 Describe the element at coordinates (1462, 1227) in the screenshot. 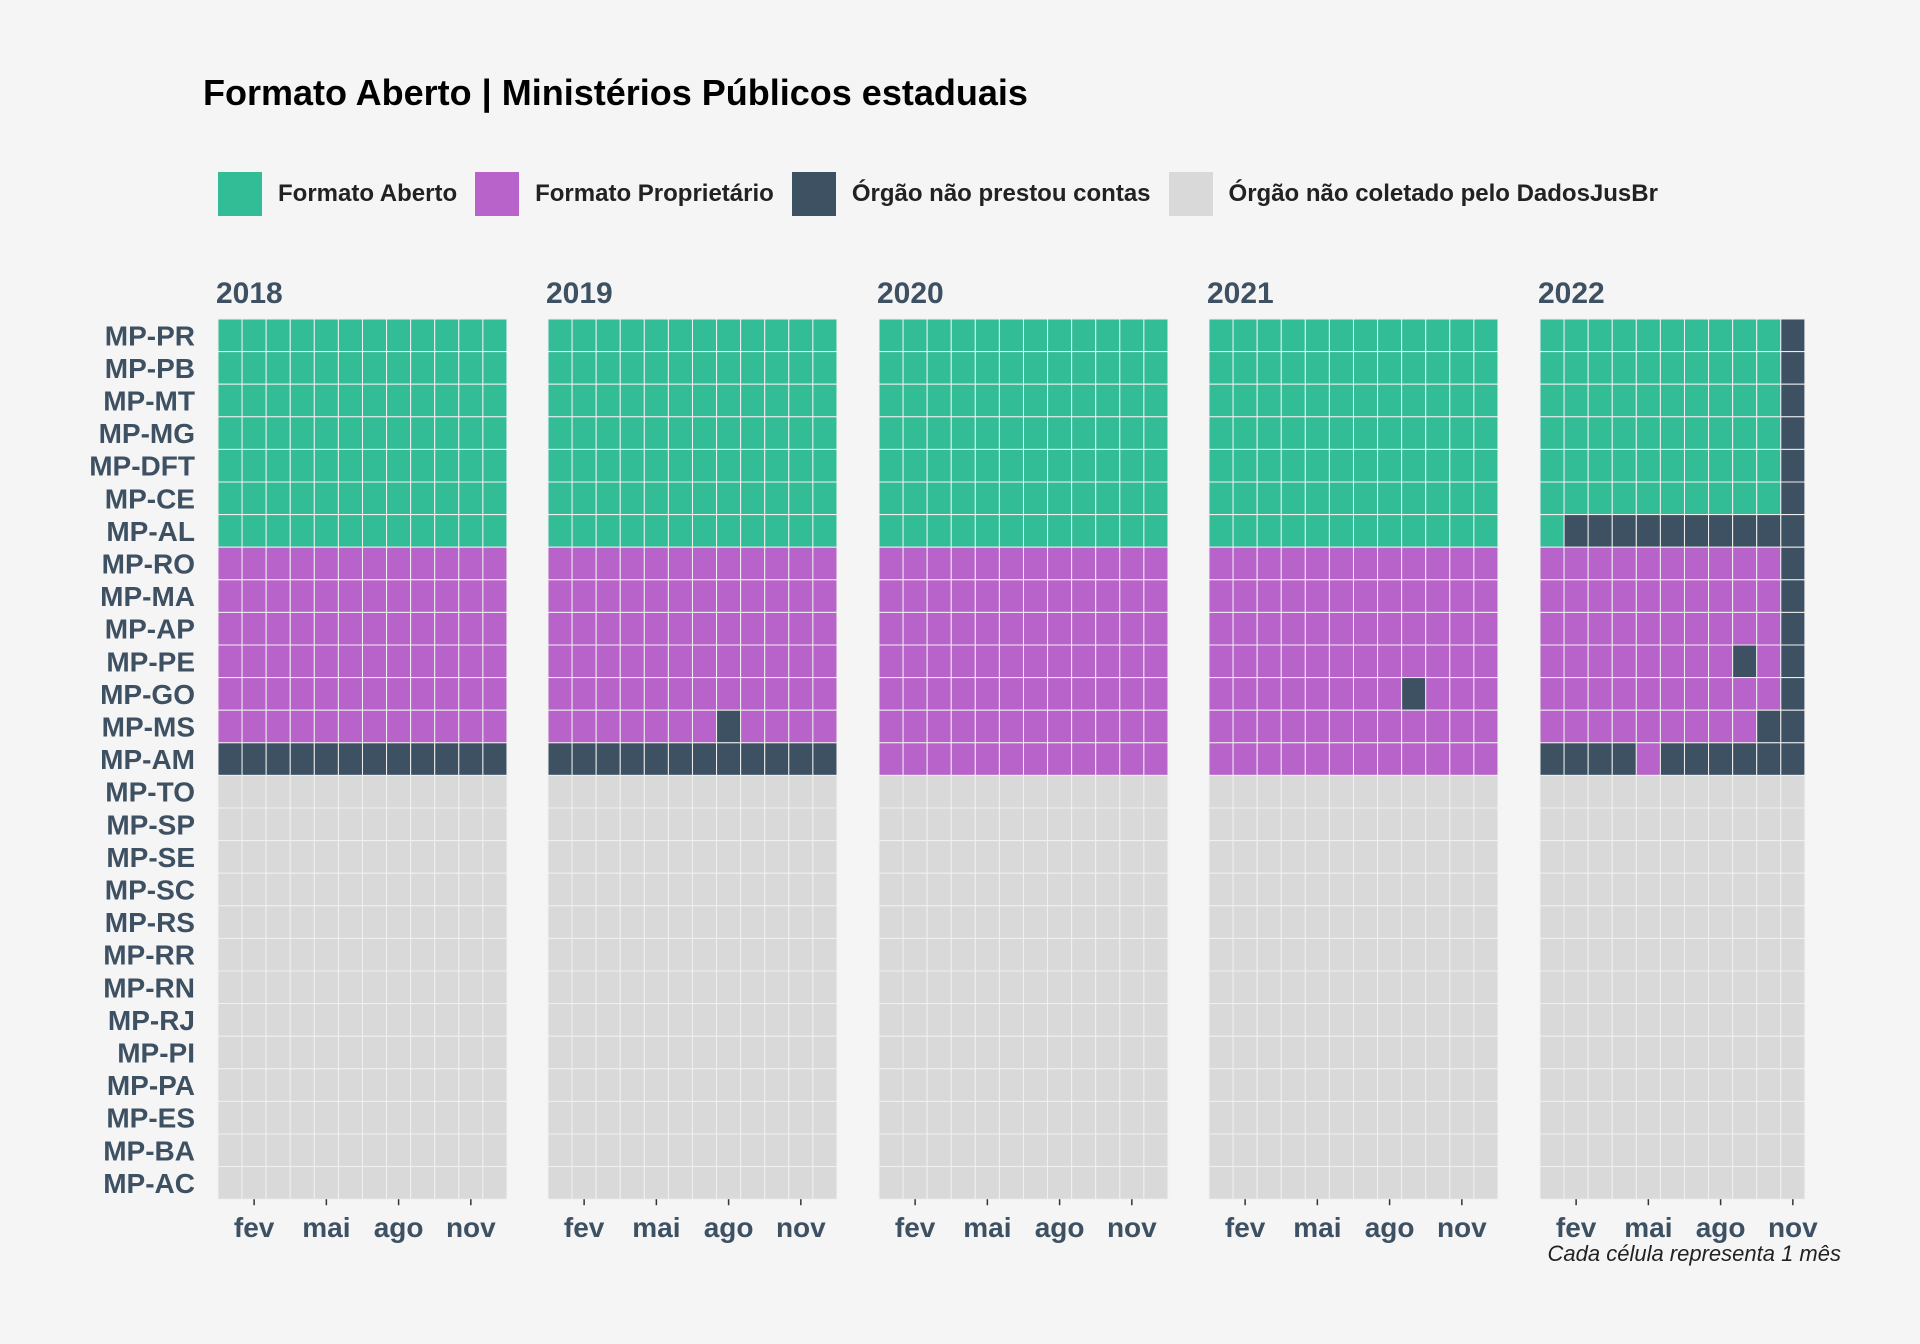

I see `x-tick-label: nov` at that location.